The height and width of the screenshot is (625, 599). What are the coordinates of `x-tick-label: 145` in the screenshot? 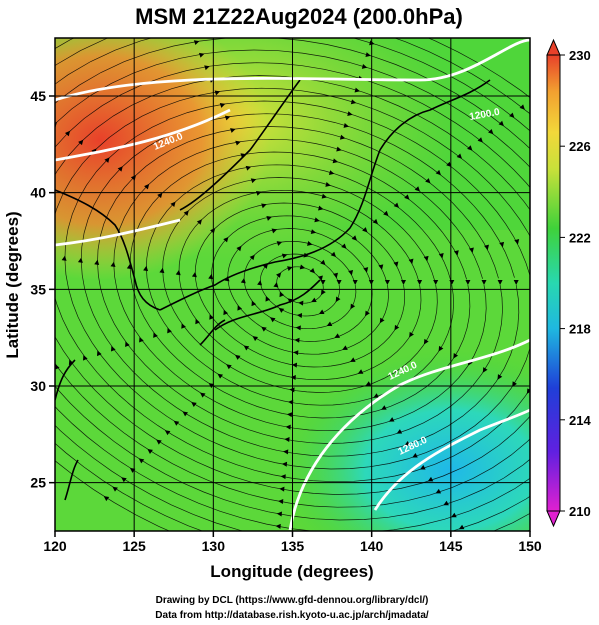 It's located at (451, 546).